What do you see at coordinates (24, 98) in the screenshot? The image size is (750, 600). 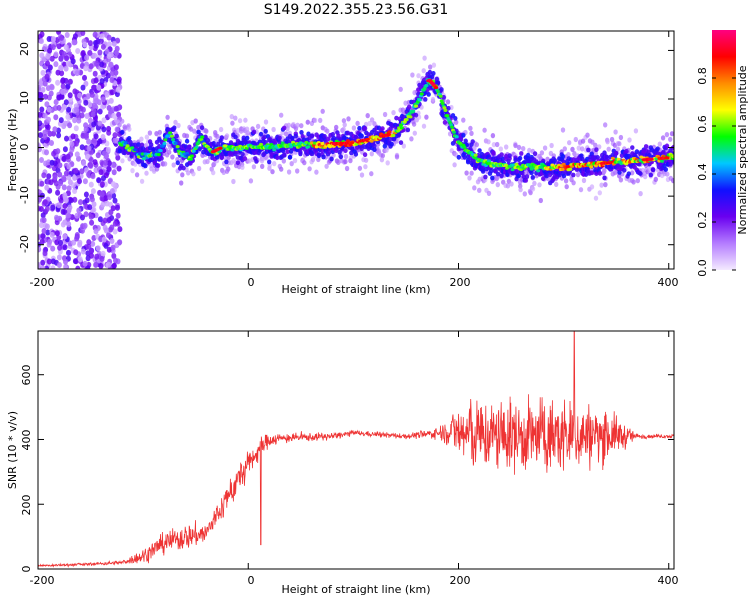 I see `top-ytick-label-3: 10` at bounding box center [24, 98].